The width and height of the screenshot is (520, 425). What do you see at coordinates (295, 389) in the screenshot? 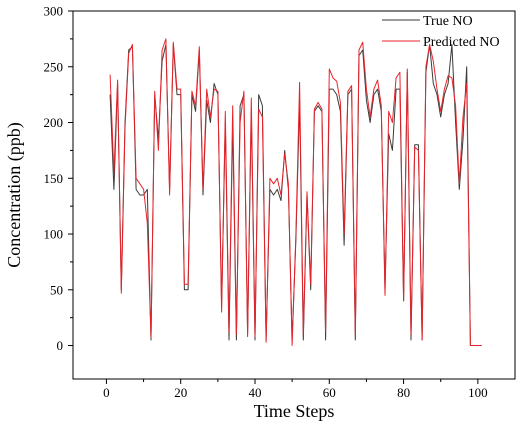
I see `x-axis-ticks: 0 20 40 60 80 100` at bounding box center [295, 389].